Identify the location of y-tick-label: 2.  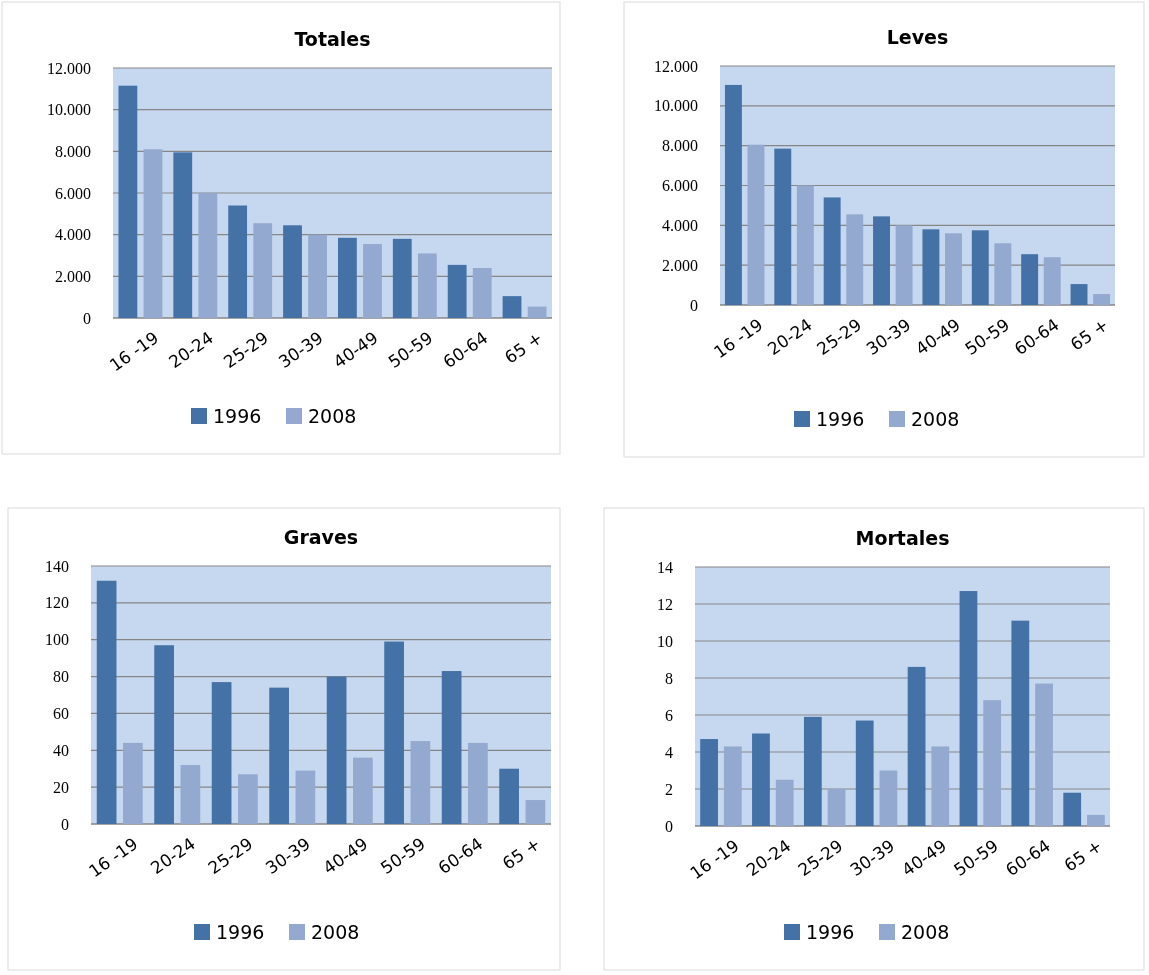
(669, 789).